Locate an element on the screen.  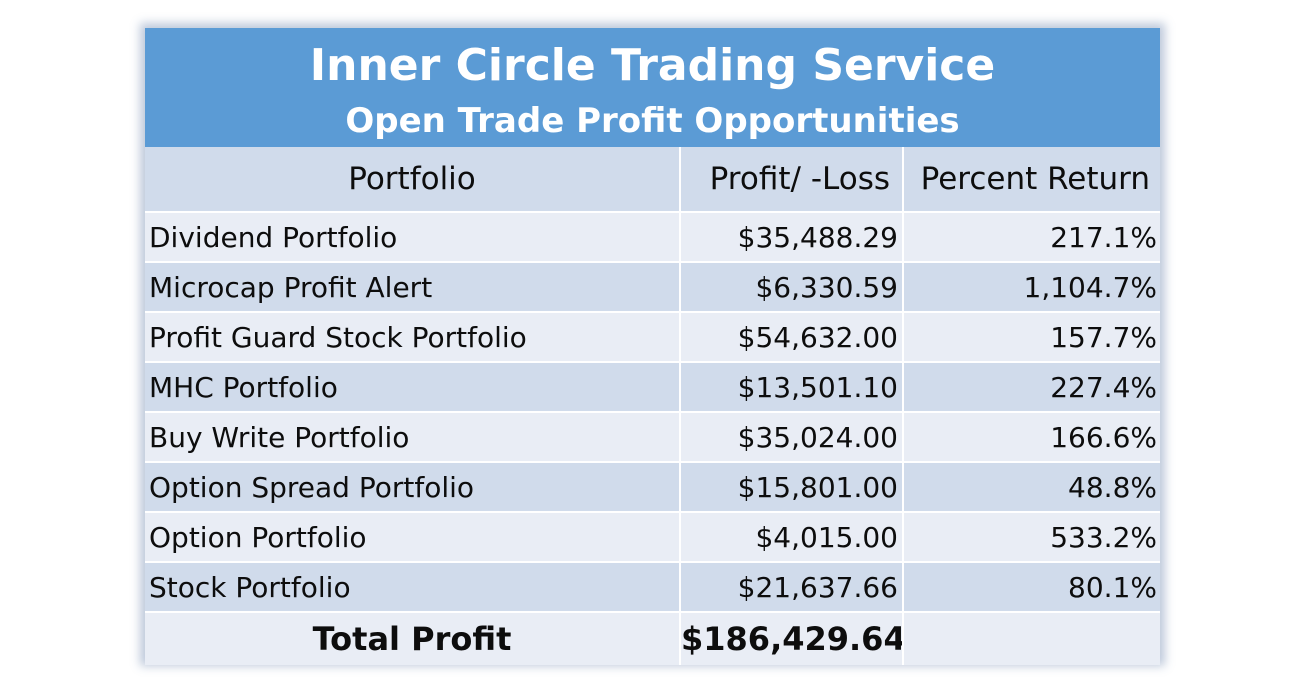
portfolio-name-cell: Profit Guard Stock Portfolio is located at coordinates (413, 337).